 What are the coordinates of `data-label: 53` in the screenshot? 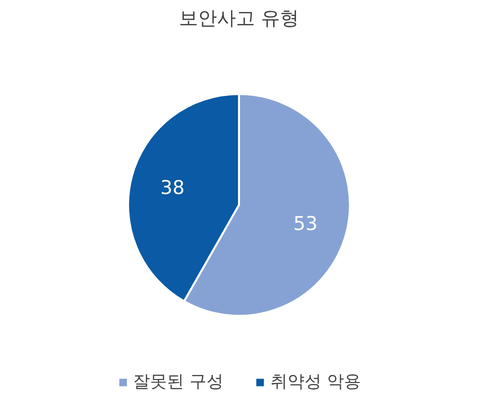 It's located at (305, 223).